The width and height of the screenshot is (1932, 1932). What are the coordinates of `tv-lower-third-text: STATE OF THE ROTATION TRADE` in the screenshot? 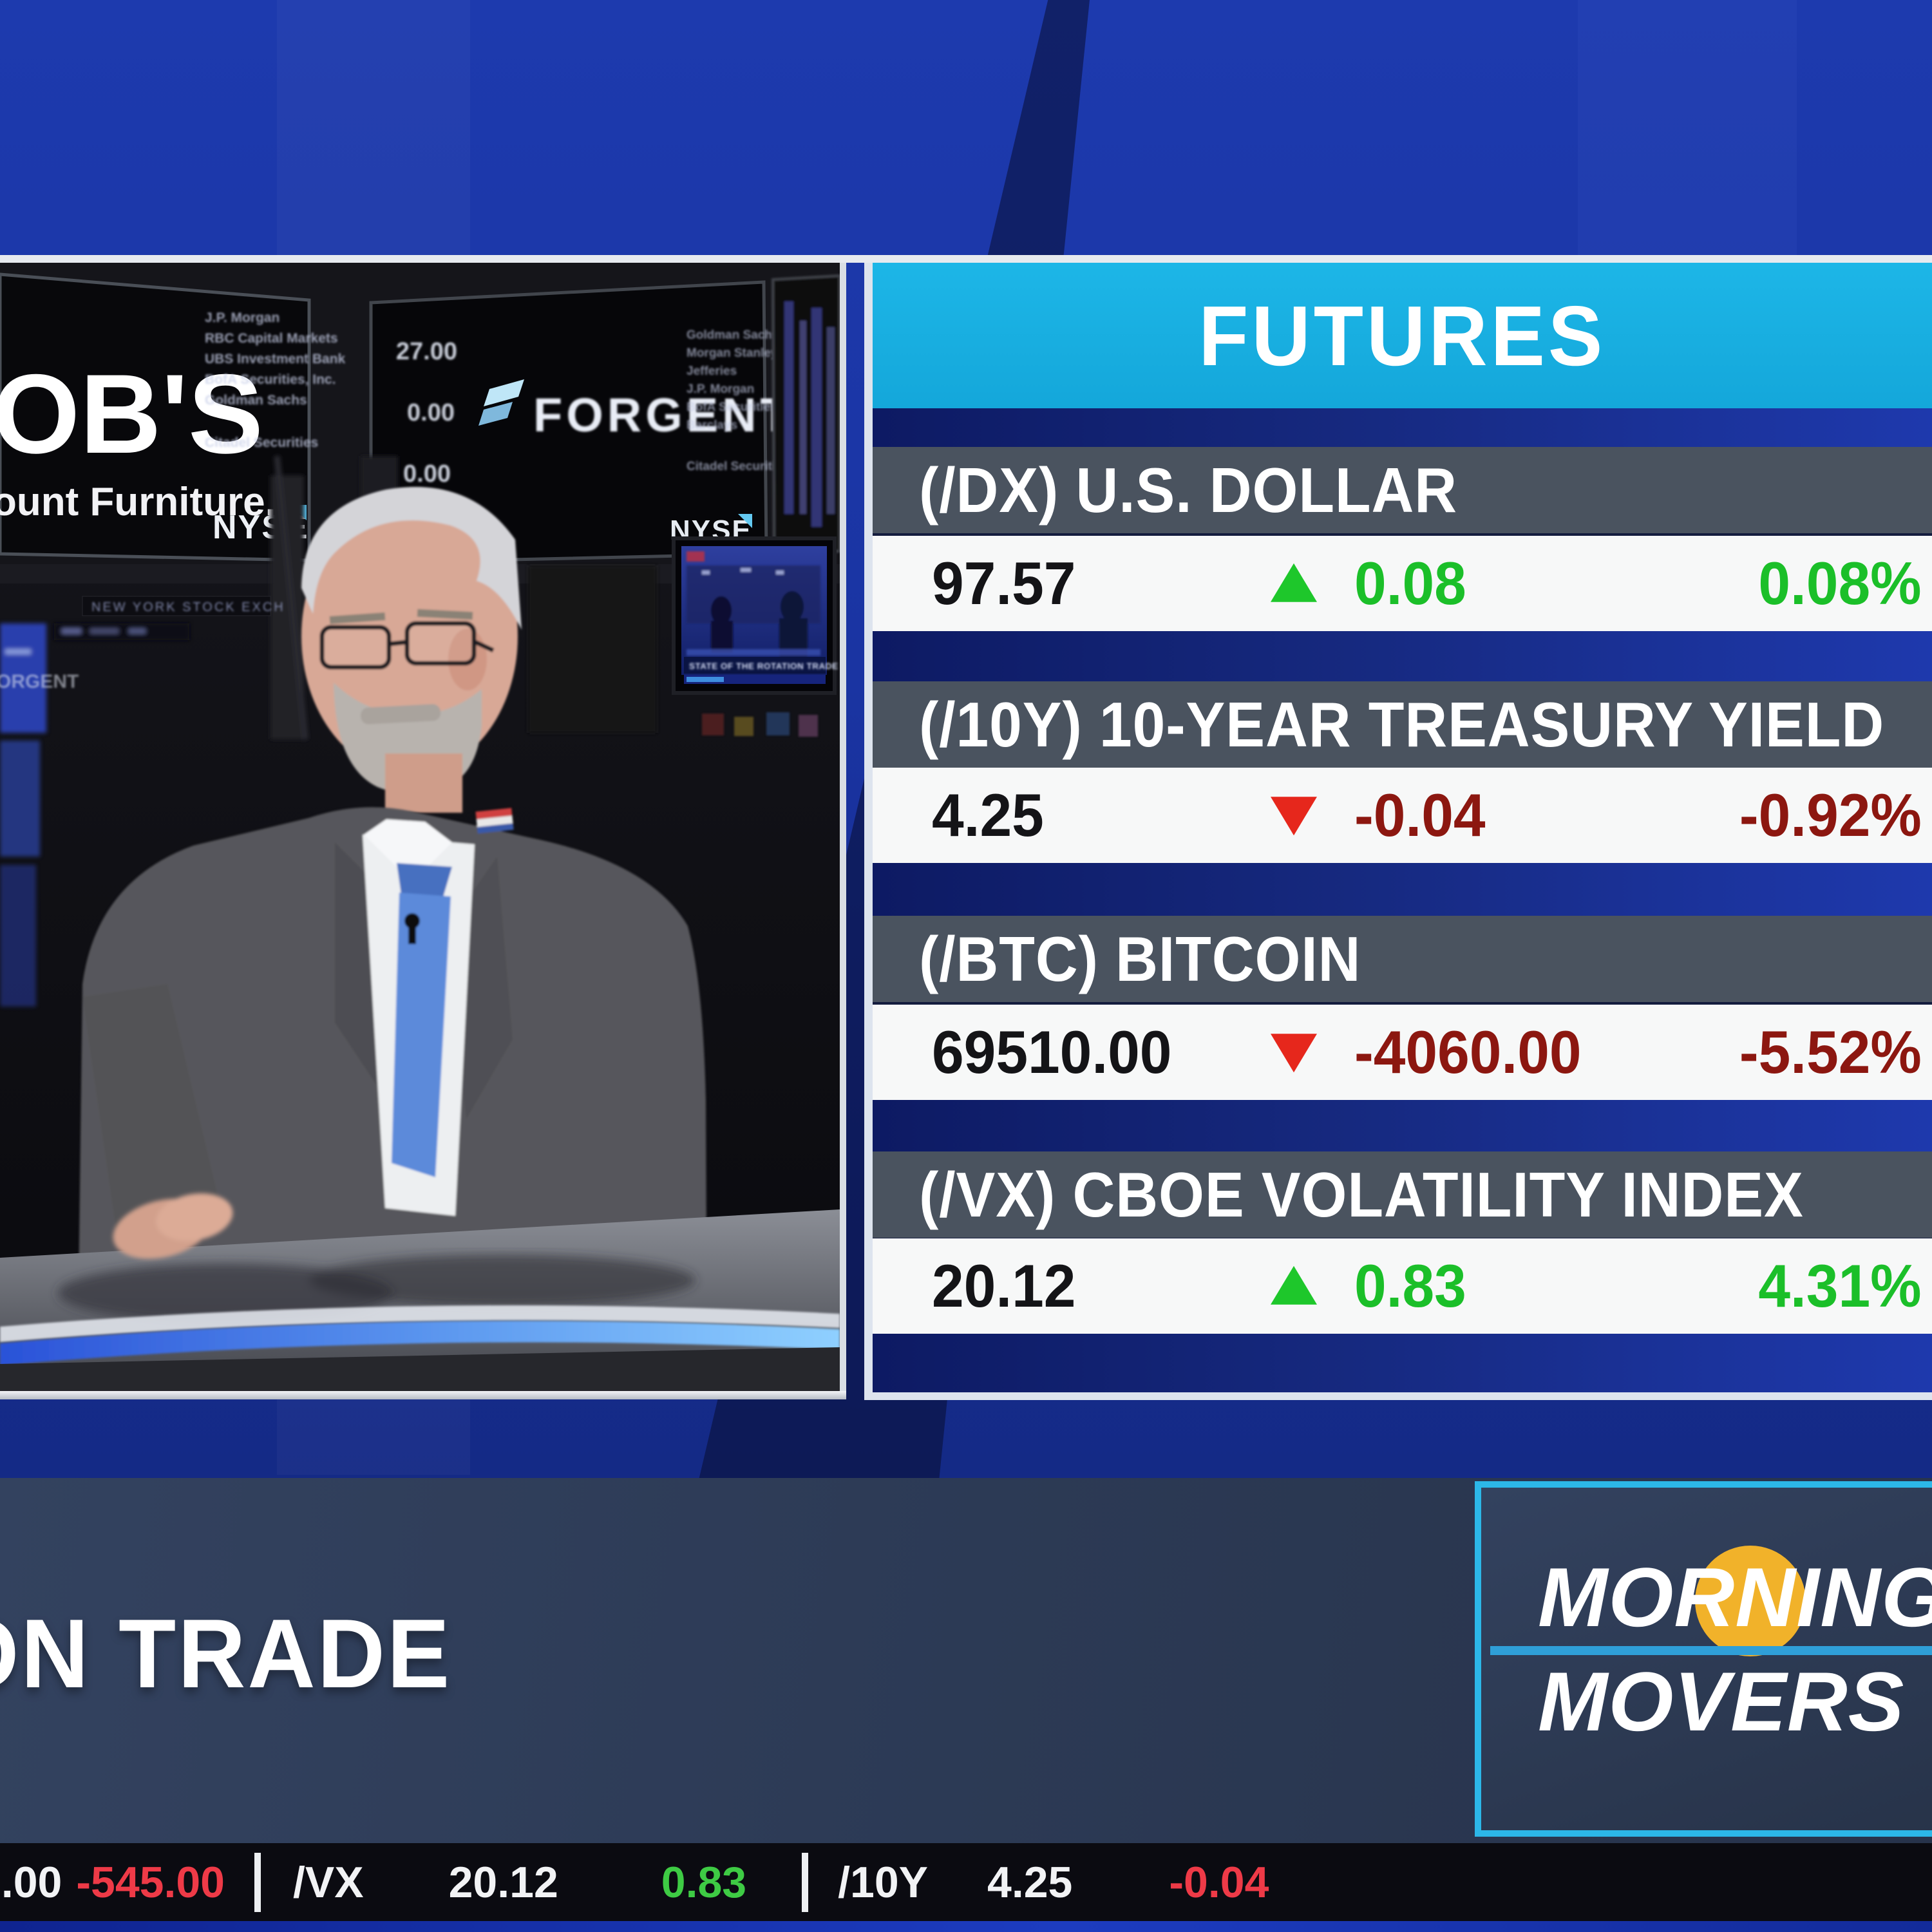 It's located at (763, 666).